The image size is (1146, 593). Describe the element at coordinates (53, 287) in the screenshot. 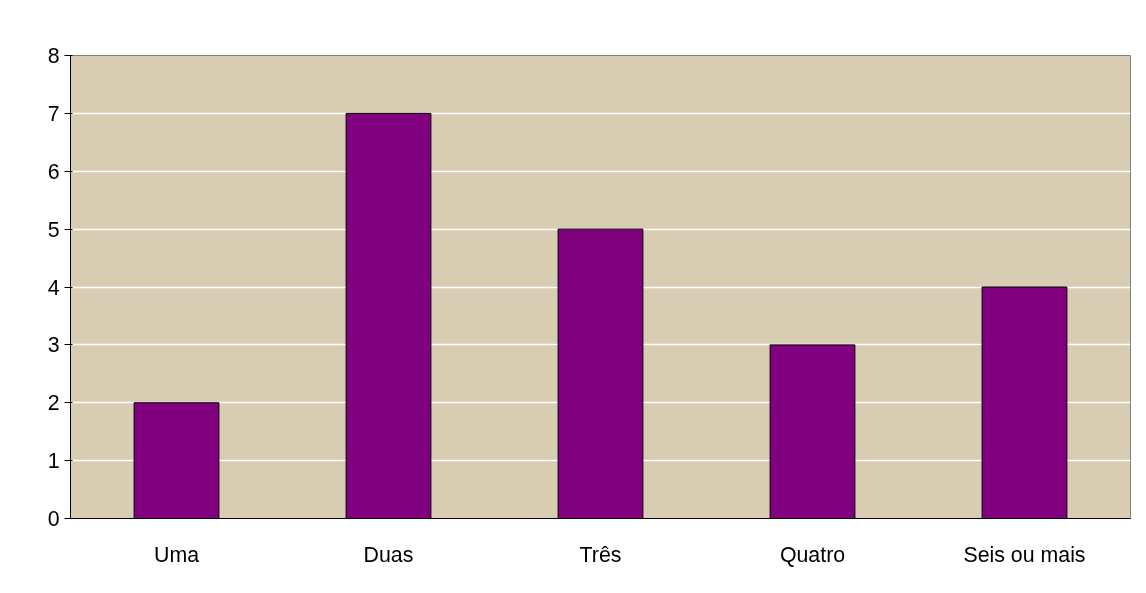

I see `y-tick-label: 4` at that location.